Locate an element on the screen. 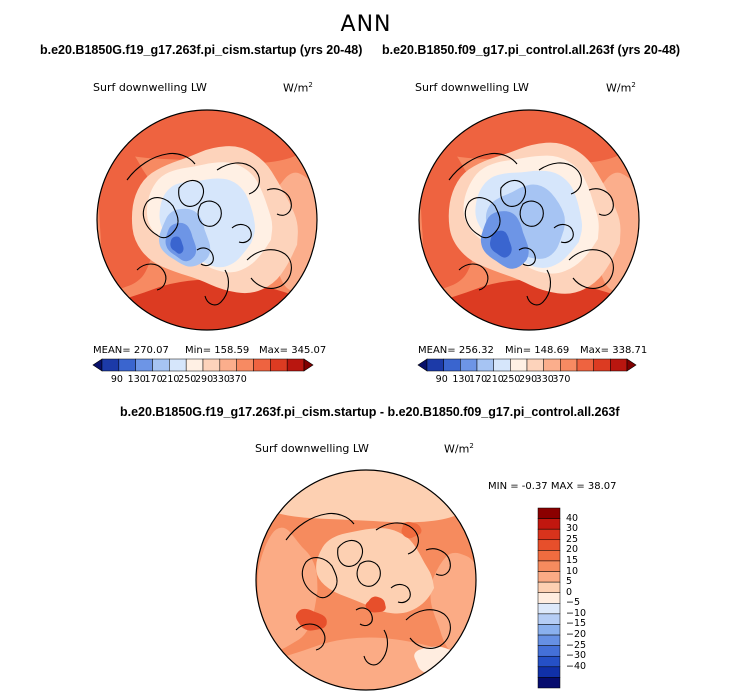 The height and width of the screenshot is (696, 732). colorbar-tick-label: 130 is located at coordinates (461, 379).